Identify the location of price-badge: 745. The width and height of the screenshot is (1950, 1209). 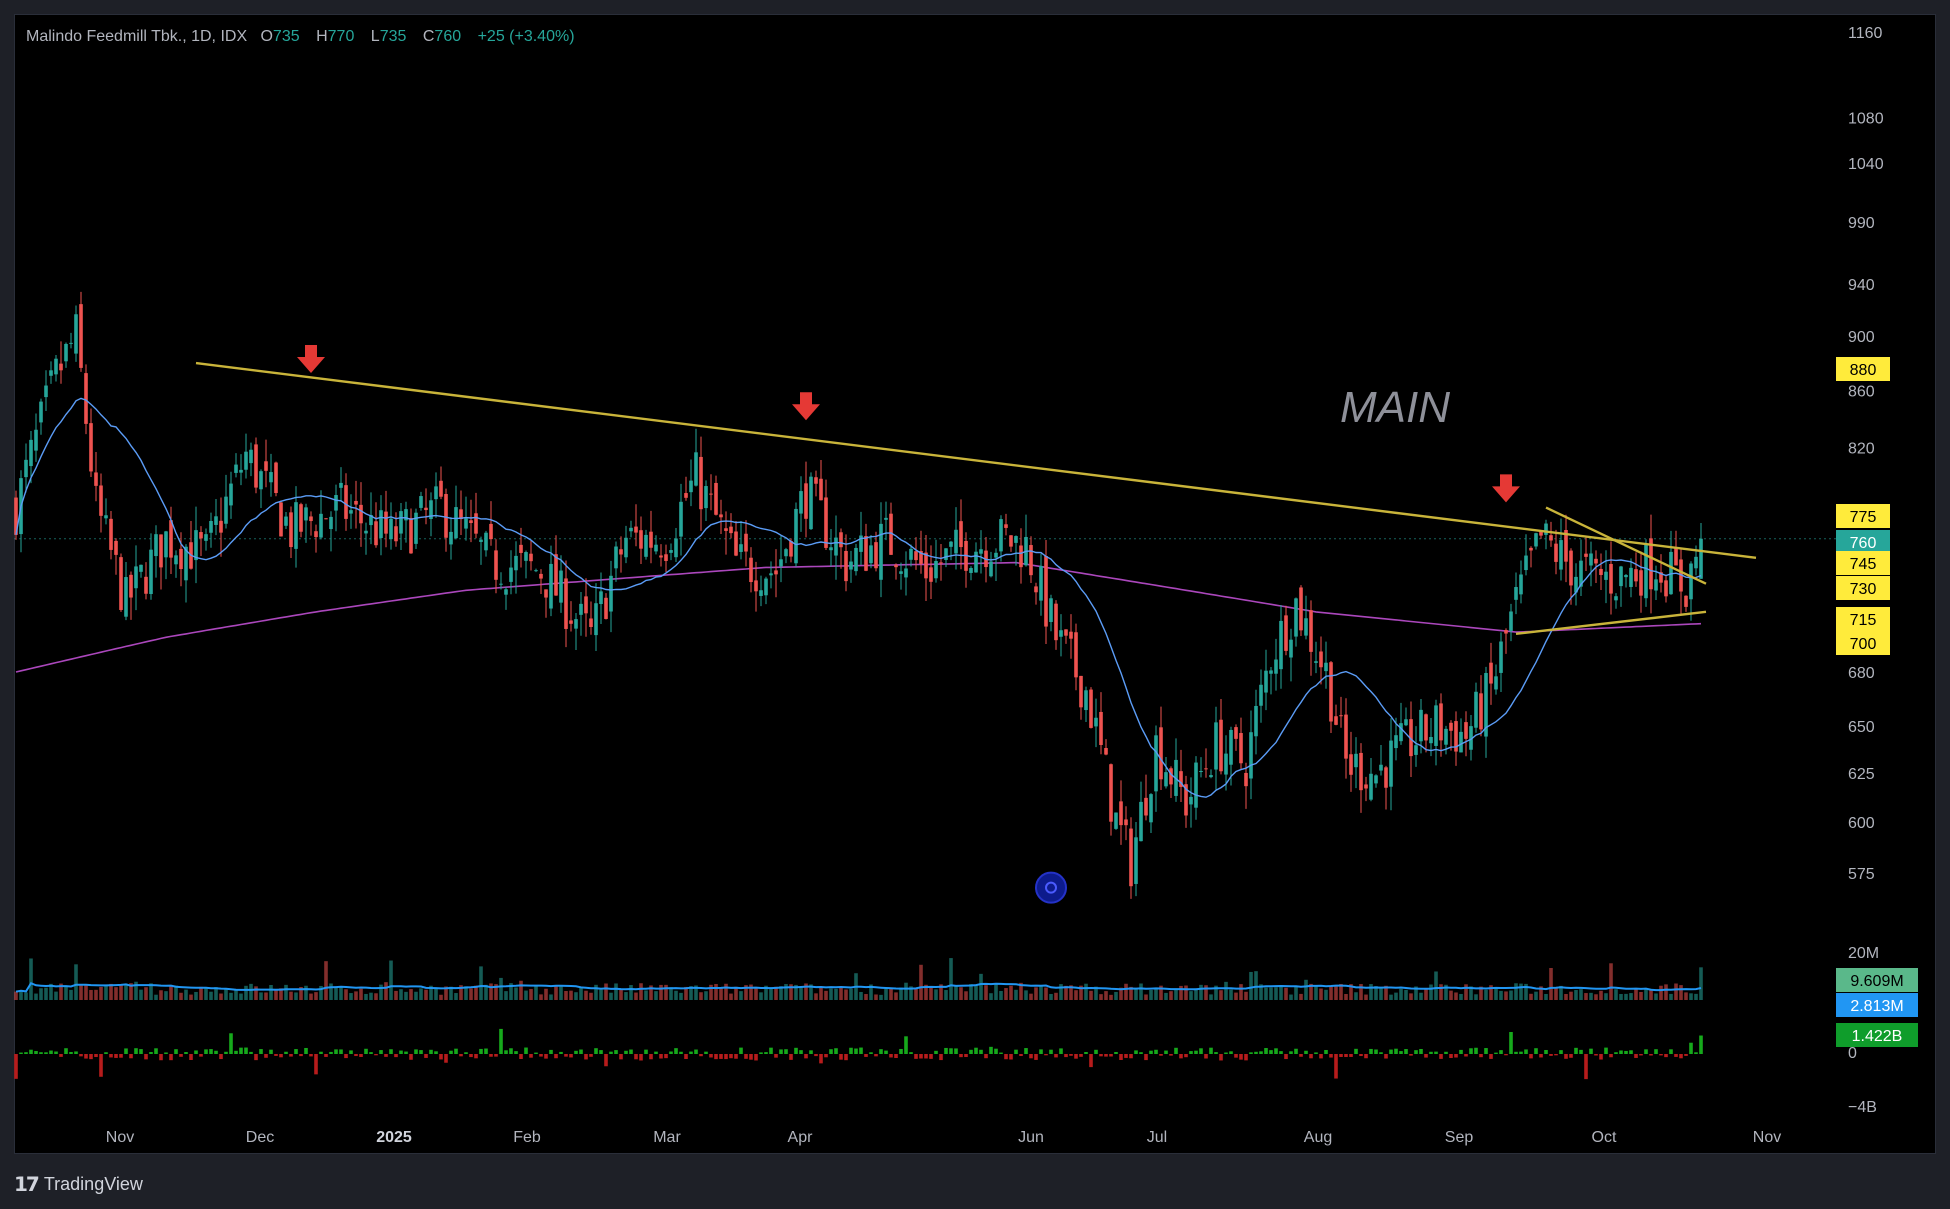
(1863, 563).